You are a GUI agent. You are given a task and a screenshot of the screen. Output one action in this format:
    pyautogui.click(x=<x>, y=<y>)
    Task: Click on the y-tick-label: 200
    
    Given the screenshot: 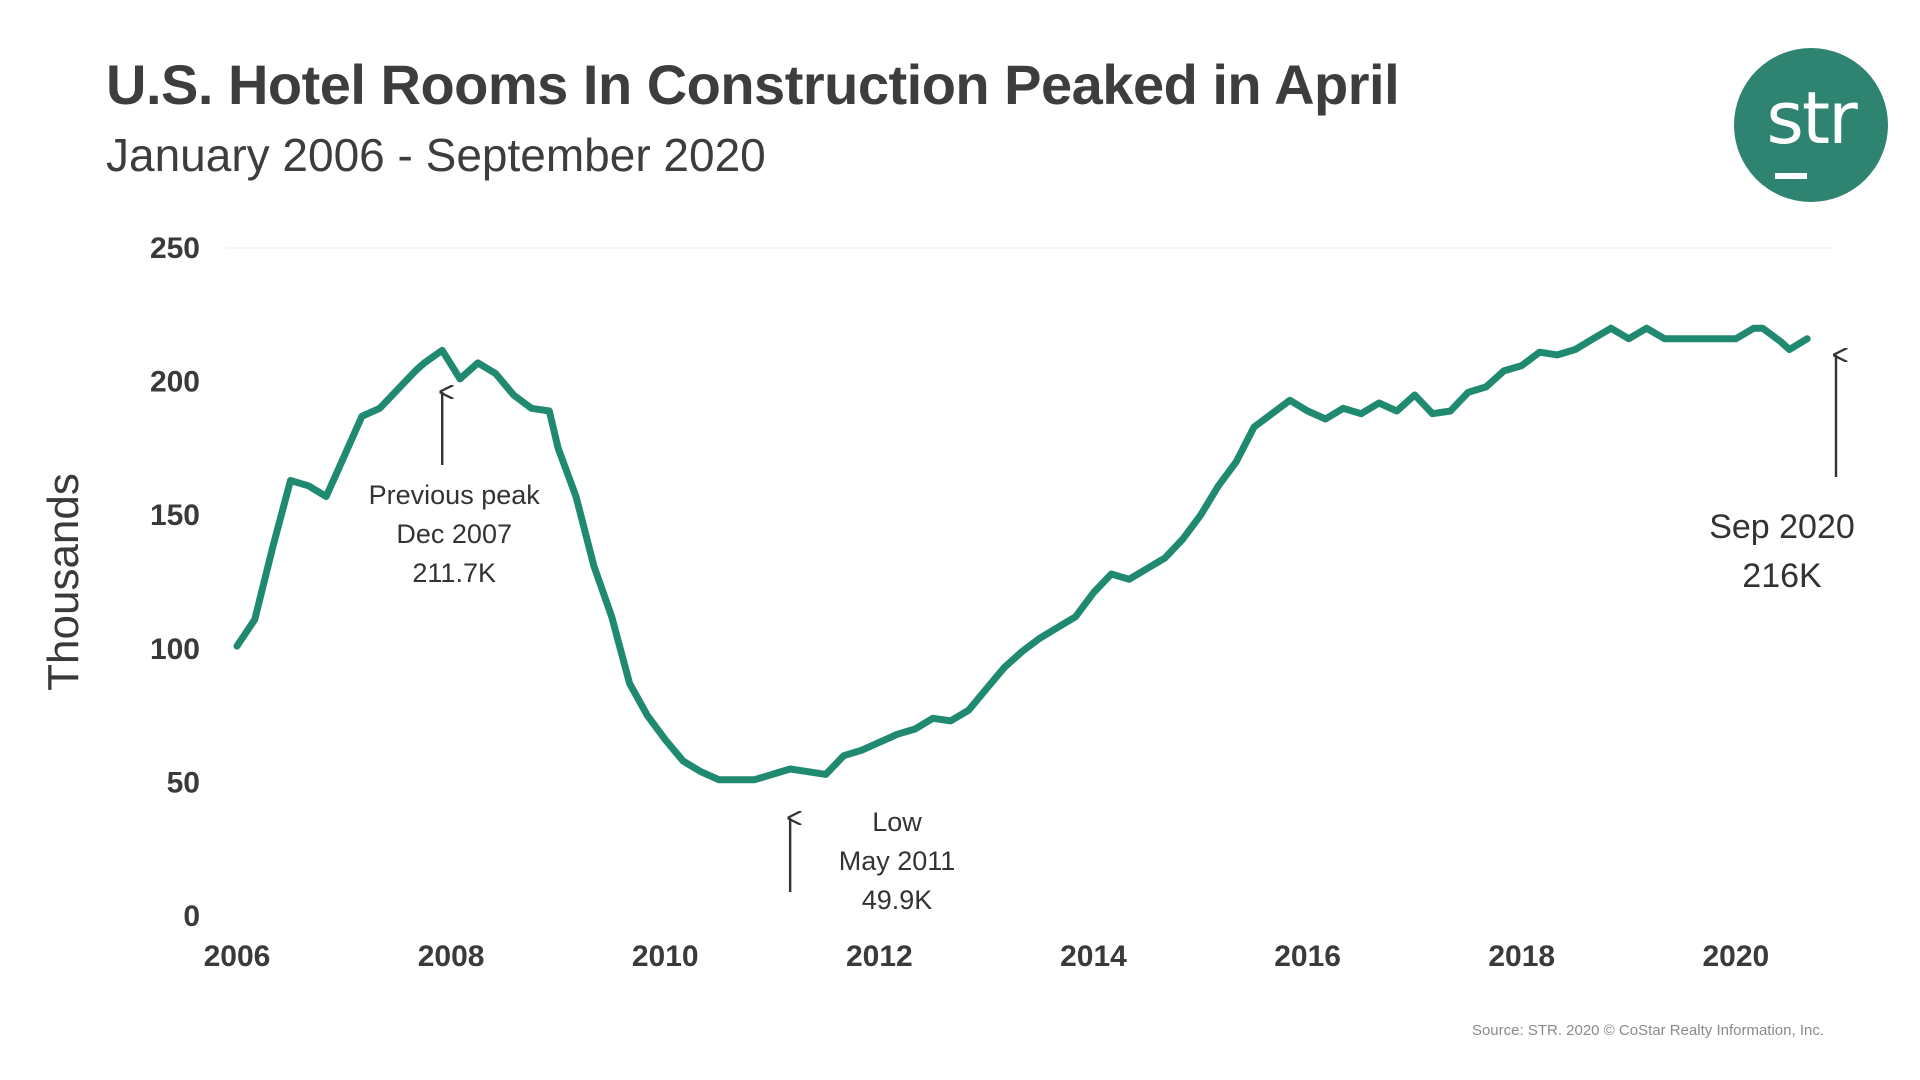 What is the action you would take?
    pyautogui.click(x=175, y=382)
    